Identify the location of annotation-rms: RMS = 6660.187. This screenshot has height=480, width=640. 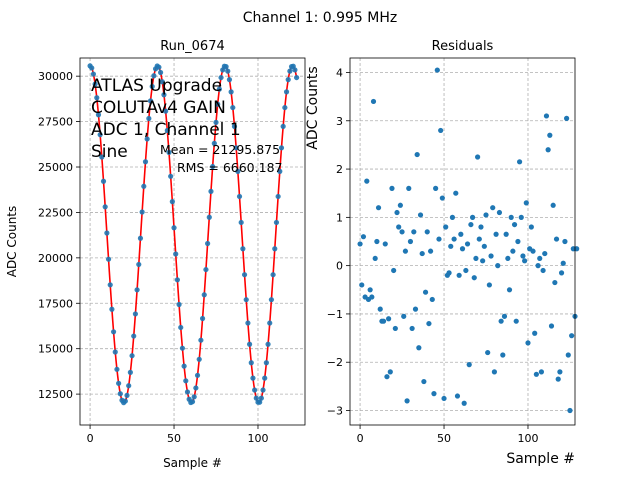
(229, 167).